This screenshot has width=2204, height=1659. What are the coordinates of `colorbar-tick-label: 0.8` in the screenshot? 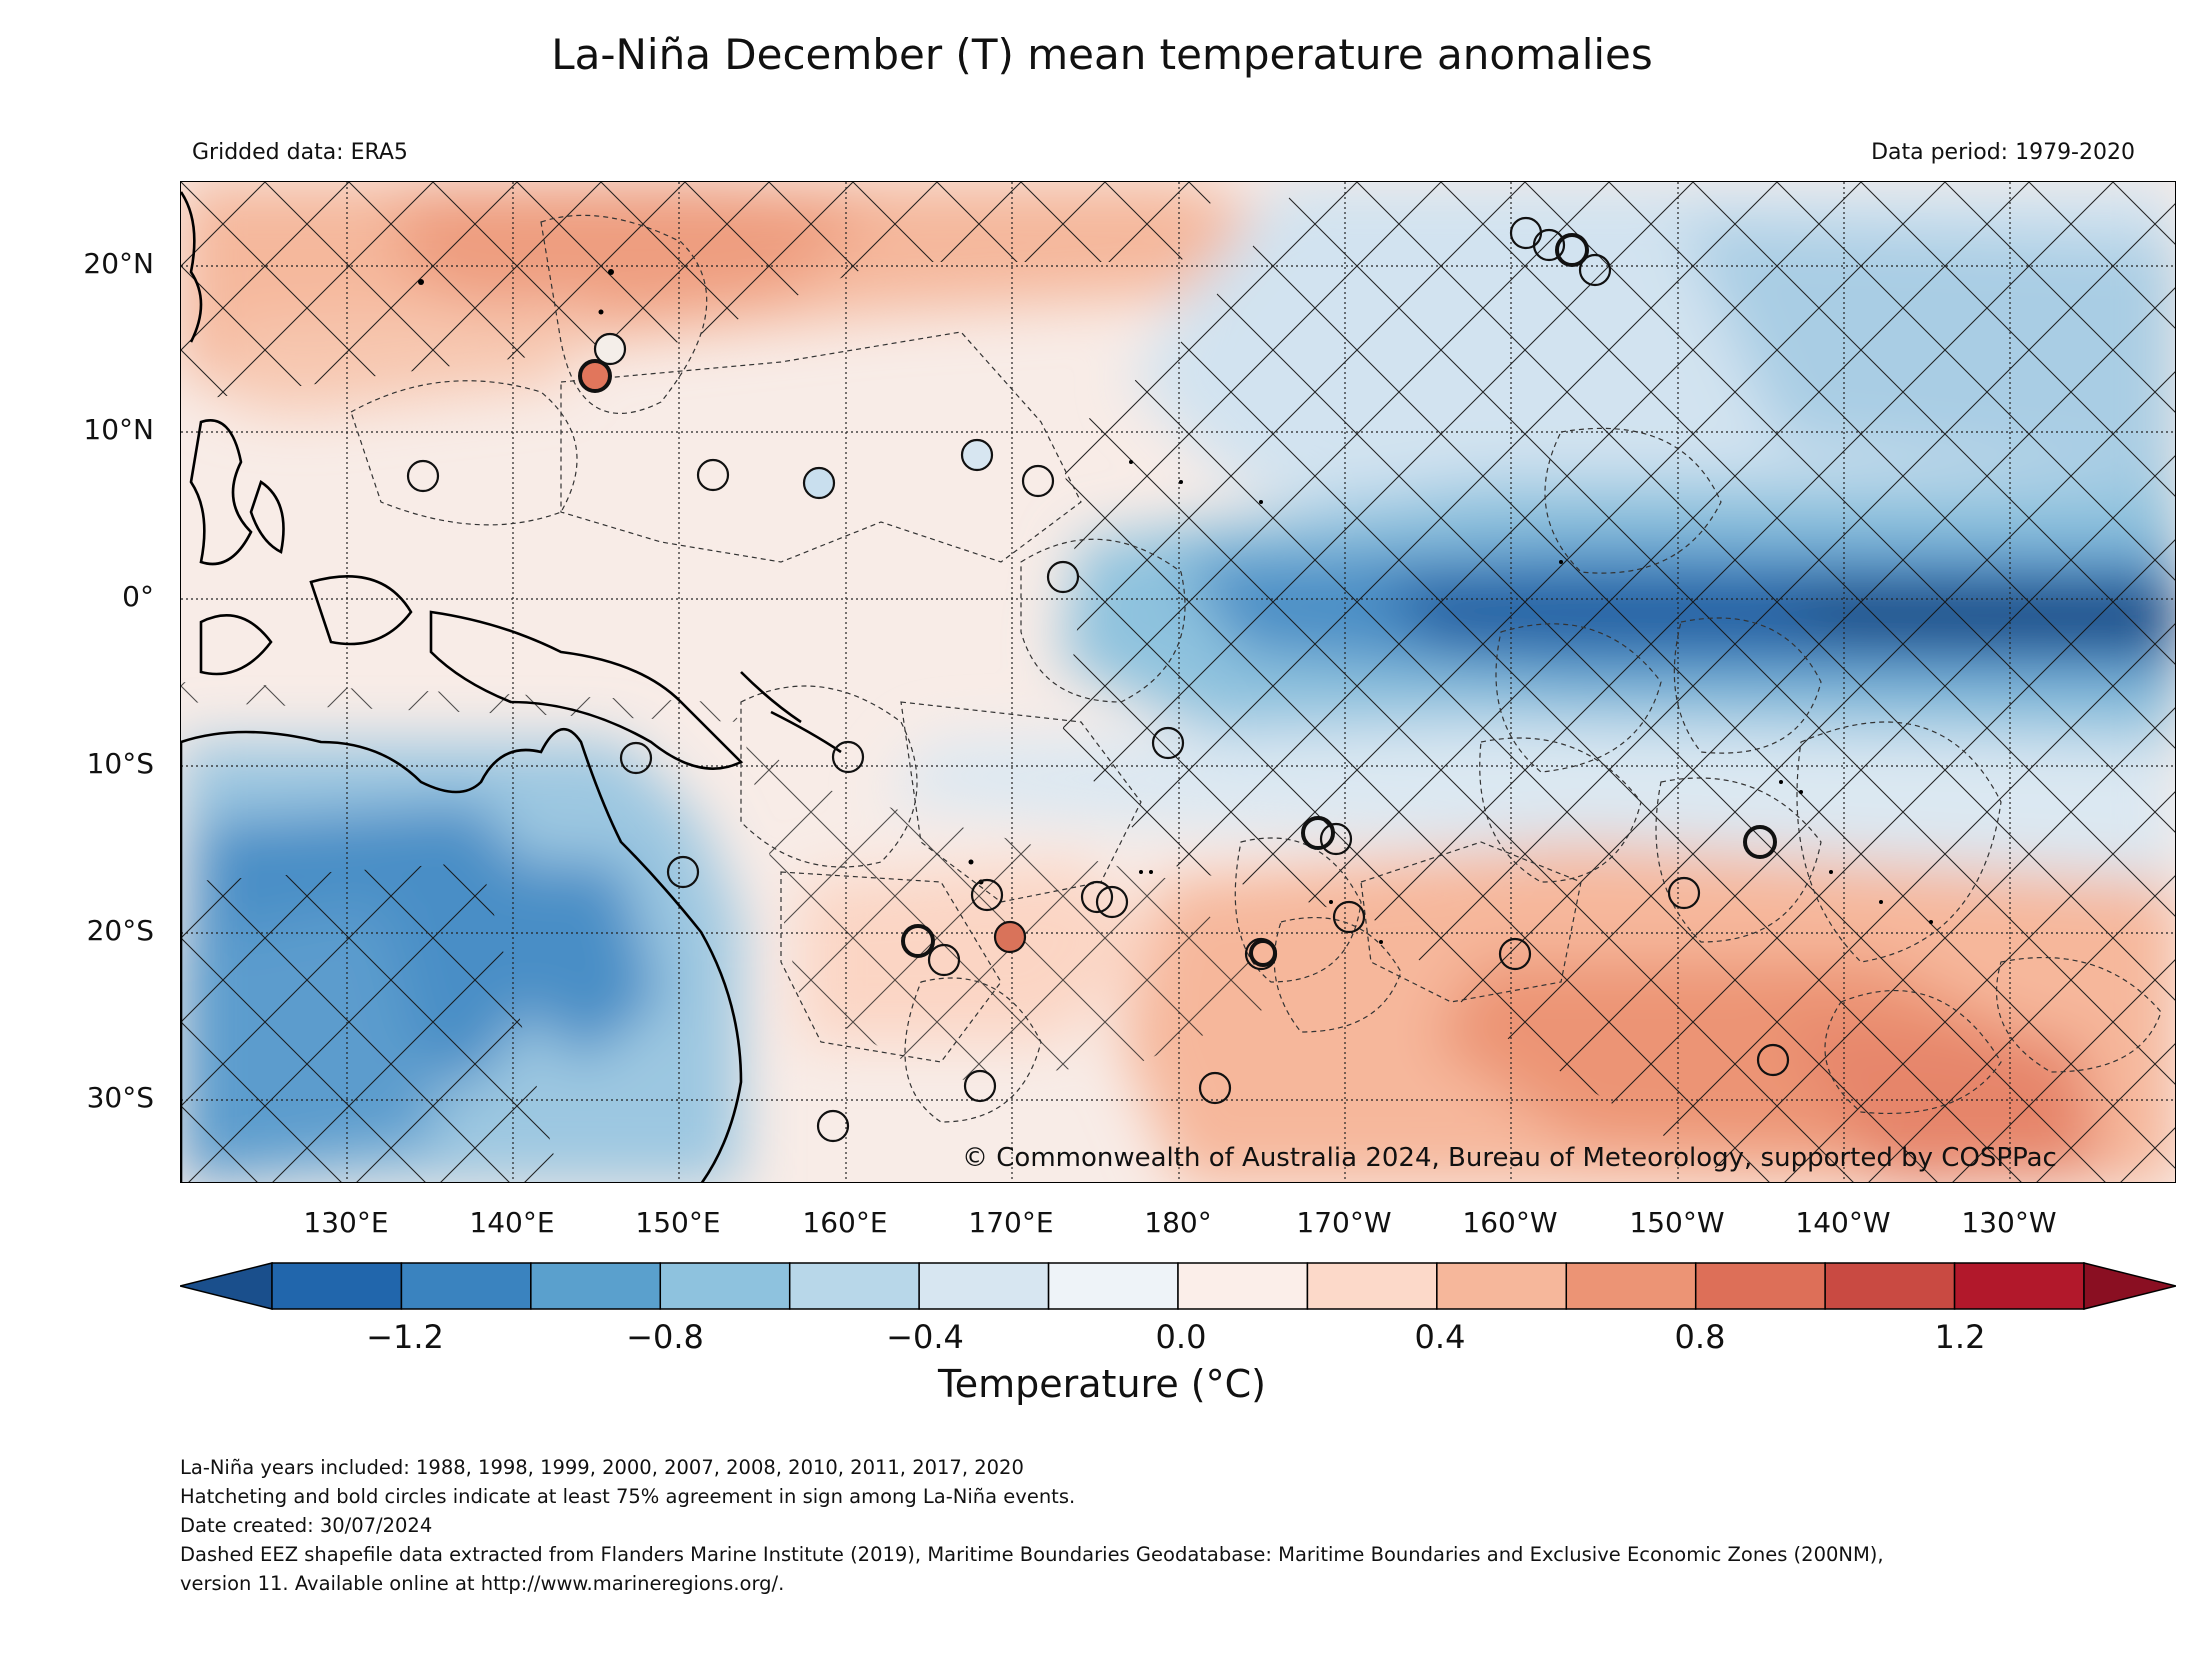 It's located at (1700, 1337).